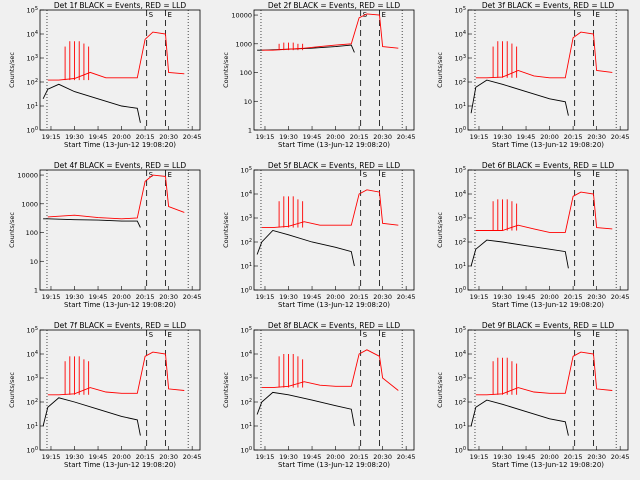 The image size is (640, 480). I want to click on panel-title: Det 1f BLACK = Events, RED = LLD, so click(120, 5).